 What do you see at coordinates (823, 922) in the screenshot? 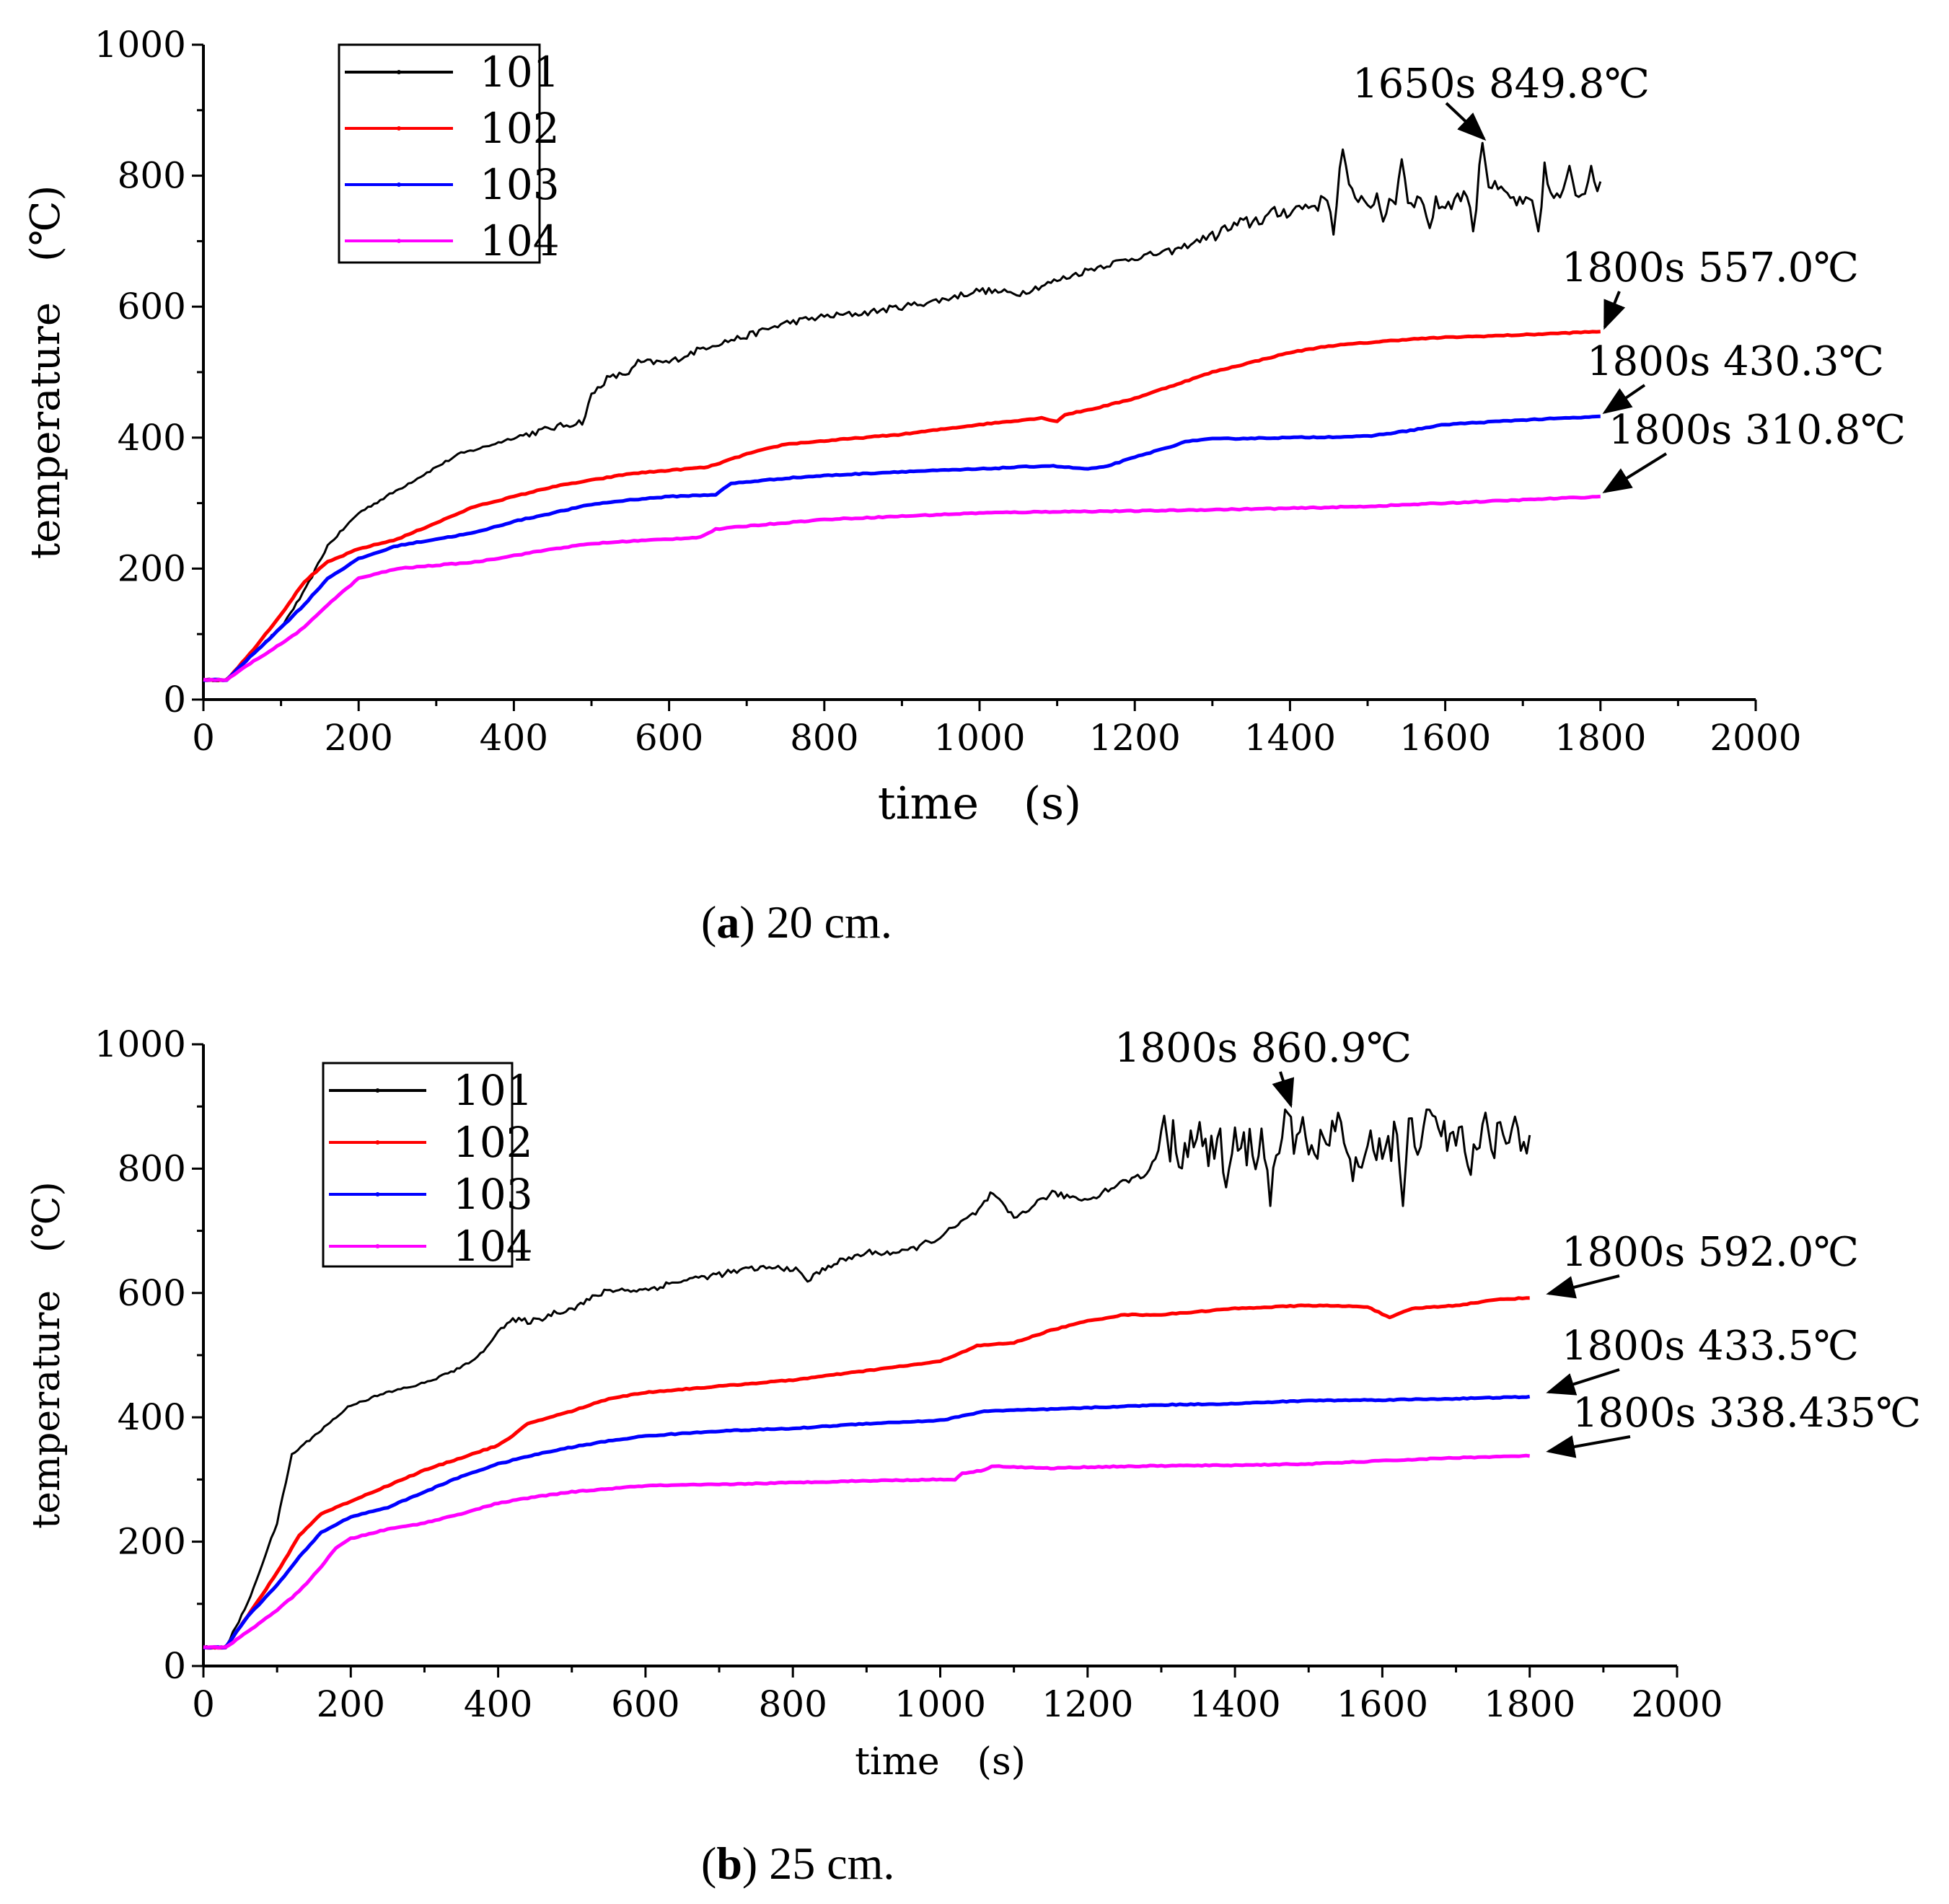
I see `caption-text: 20 cm.` at bounding box center [823, 922].